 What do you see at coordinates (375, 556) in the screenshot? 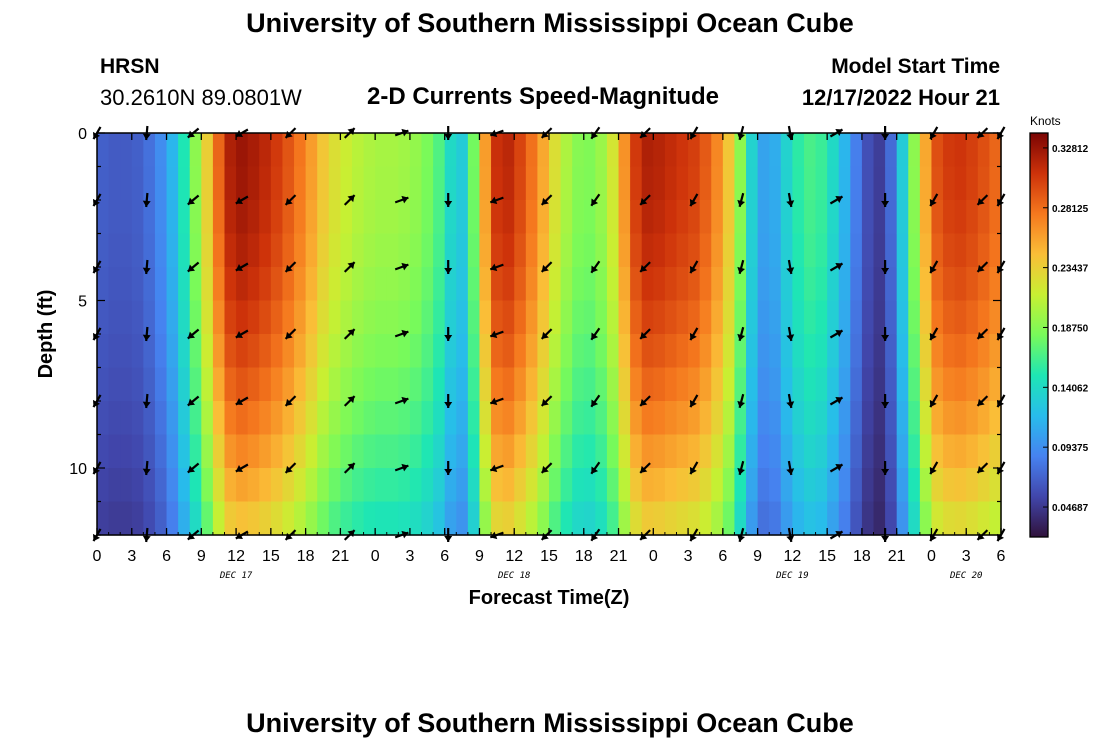
I see `x-tick-label: 0` at bounding box center [375, 556].